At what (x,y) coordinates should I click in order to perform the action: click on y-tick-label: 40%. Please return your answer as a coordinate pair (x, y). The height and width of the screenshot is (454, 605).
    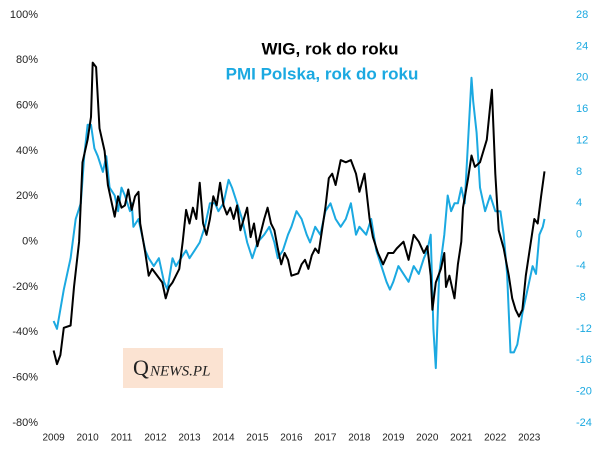
    Looking at the image, I should click on (27, 151).